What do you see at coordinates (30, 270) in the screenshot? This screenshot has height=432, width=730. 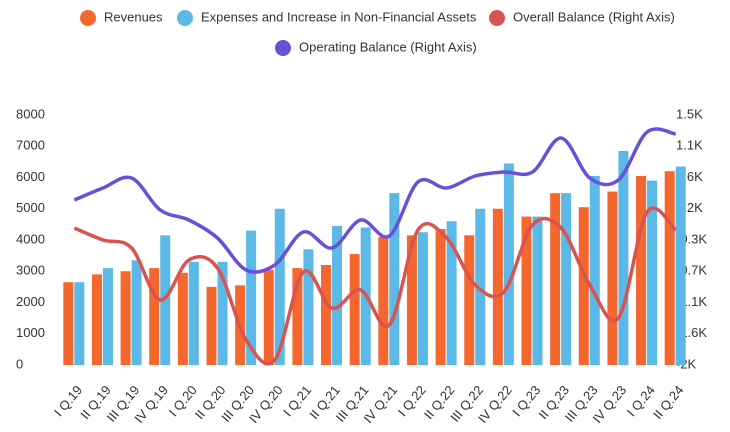 I see `y-tick-label: 3000` at bounding box center [30, 270].